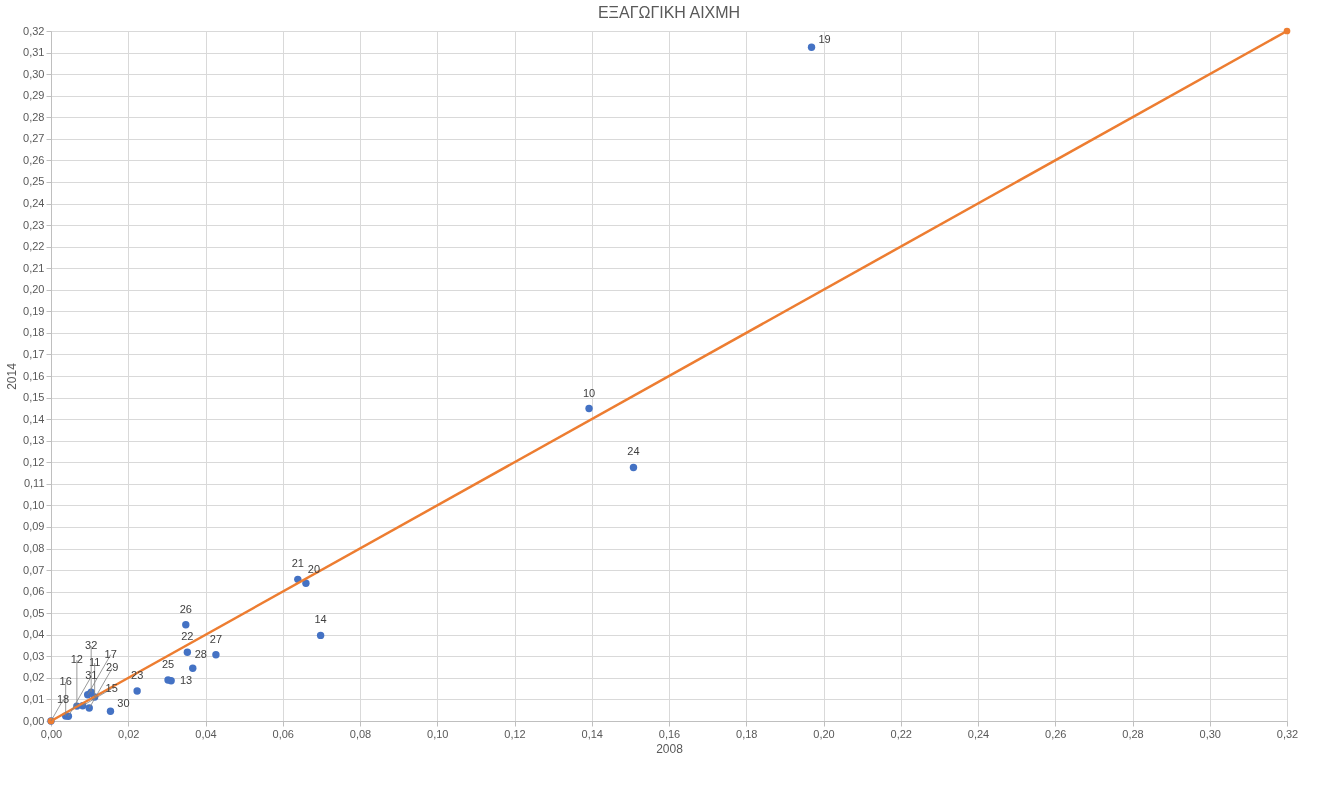 The width and height of the screenshot is (1326, 805). What do you see at coordinates (34, 159) in the screenshot?
I see `y-tick-label: 0,26` at bounding box center [34, 159].